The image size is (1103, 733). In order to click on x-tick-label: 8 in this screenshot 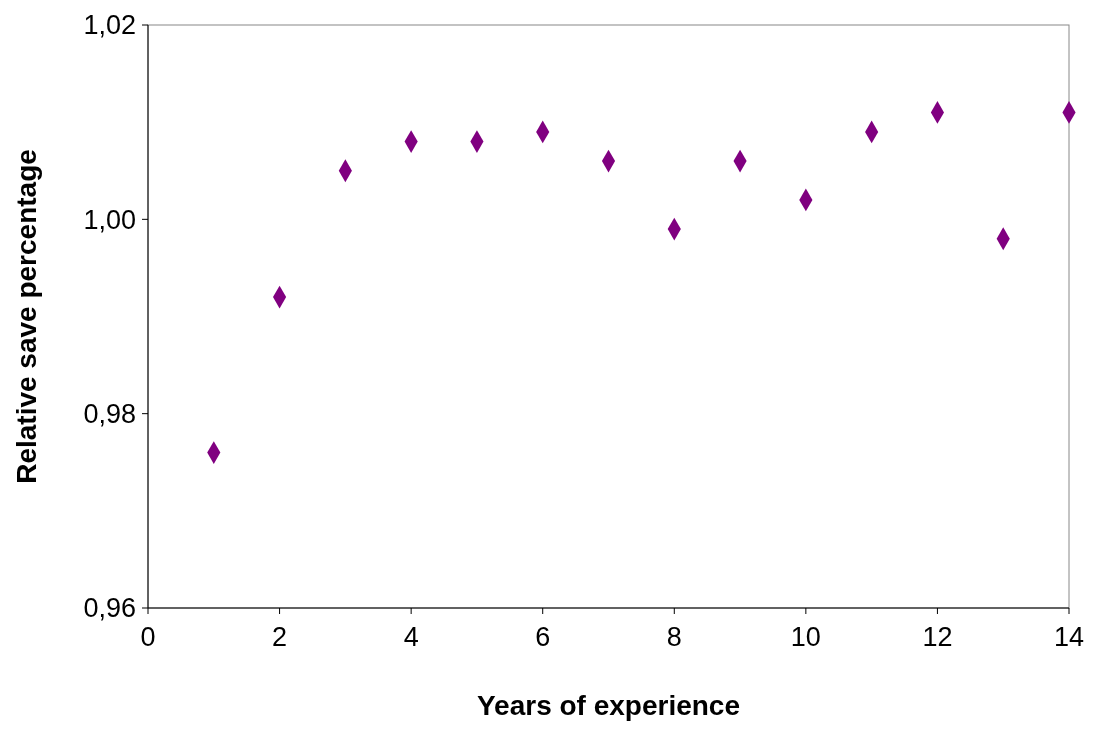, I will do `click(674, 637)`.